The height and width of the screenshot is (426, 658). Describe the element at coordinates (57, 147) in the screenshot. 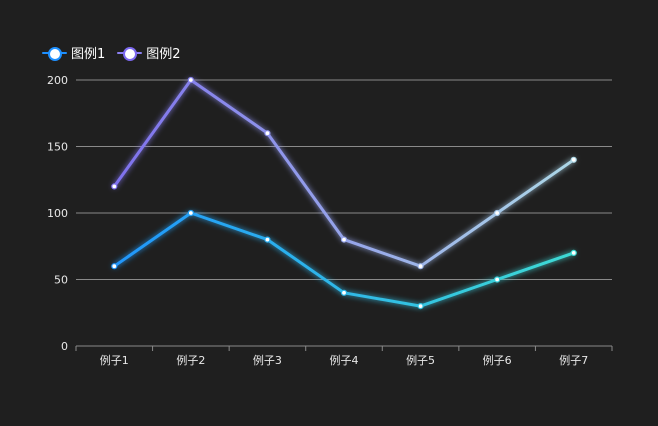

I see `y-tick-label: 150` at that location.